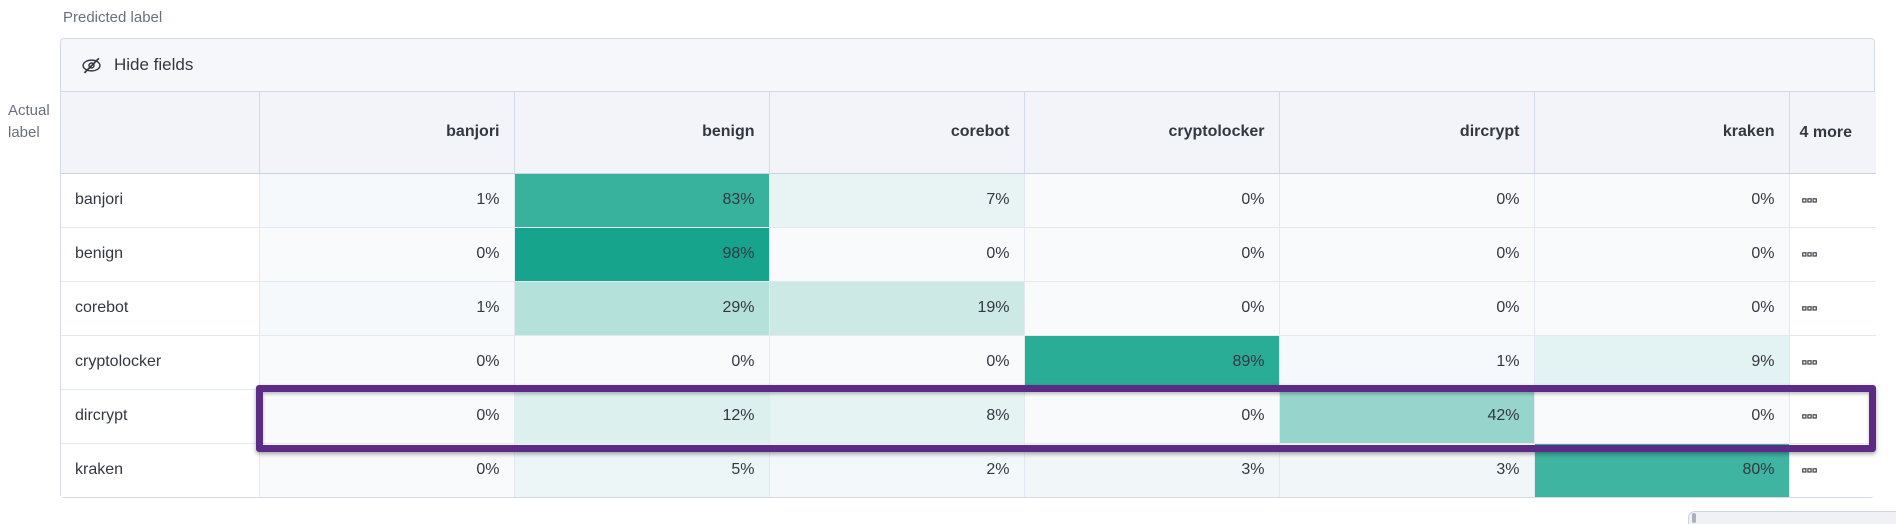 Image resolution: width=1896 pixels, height=524 pixels. I want to click on matrix-cell: 2%, so click(896, 469).